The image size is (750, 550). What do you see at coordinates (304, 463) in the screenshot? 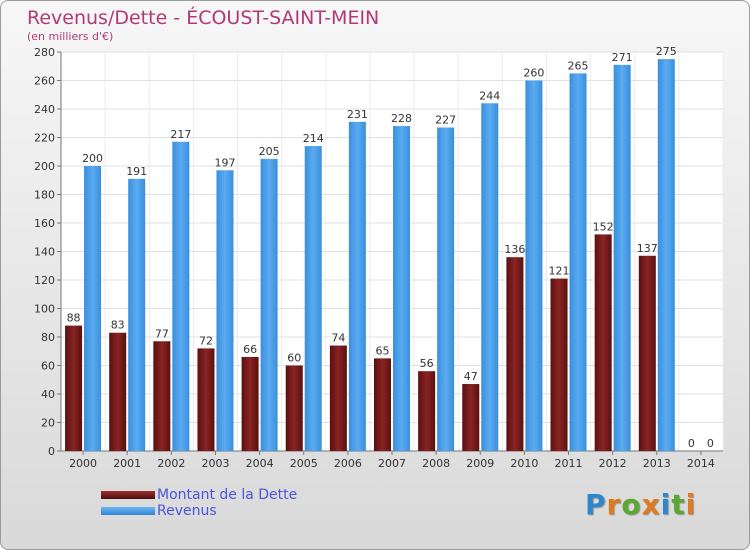
I see `x-tick-label: 2005` at bounding box center [304, 463].